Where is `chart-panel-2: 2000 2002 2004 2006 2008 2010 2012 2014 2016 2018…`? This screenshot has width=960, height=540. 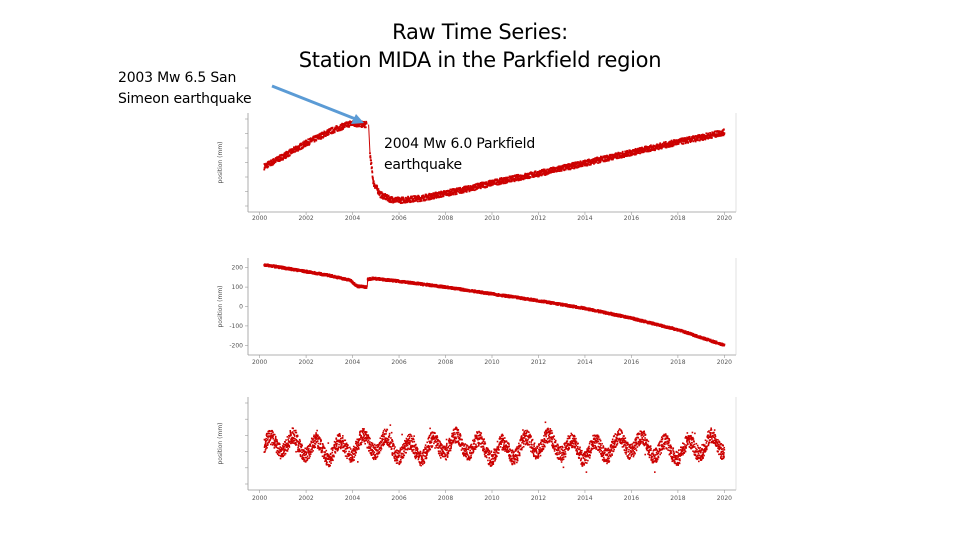 chart-panel-2: 2000 2002 2004 2006 2008 2010 2012 2014 2016 2018… is located at coordinates (477, 312).